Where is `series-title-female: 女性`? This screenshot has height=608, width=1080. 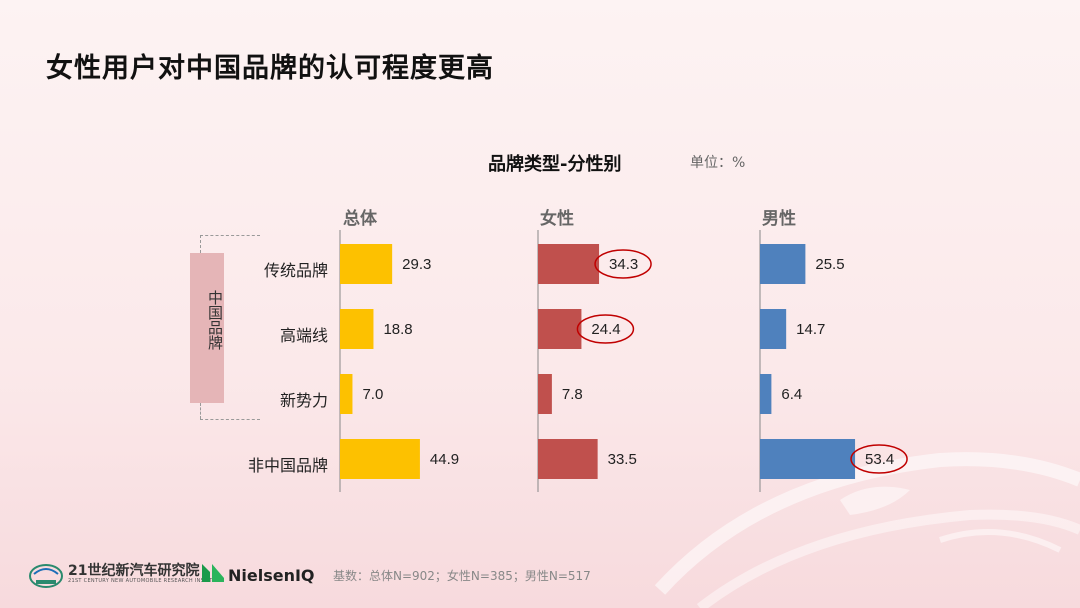 series-title-female: 女性 is located at coordinates (557, 219).